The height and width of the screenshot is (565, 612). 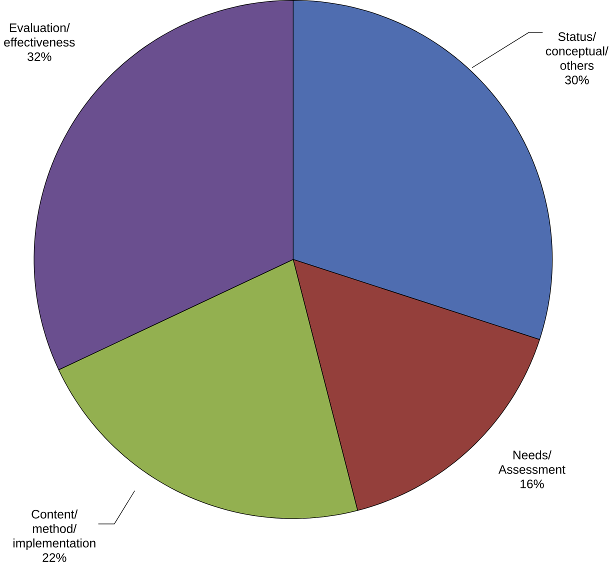 I want to click on data-label: 32%, so click(x=40, y=56).